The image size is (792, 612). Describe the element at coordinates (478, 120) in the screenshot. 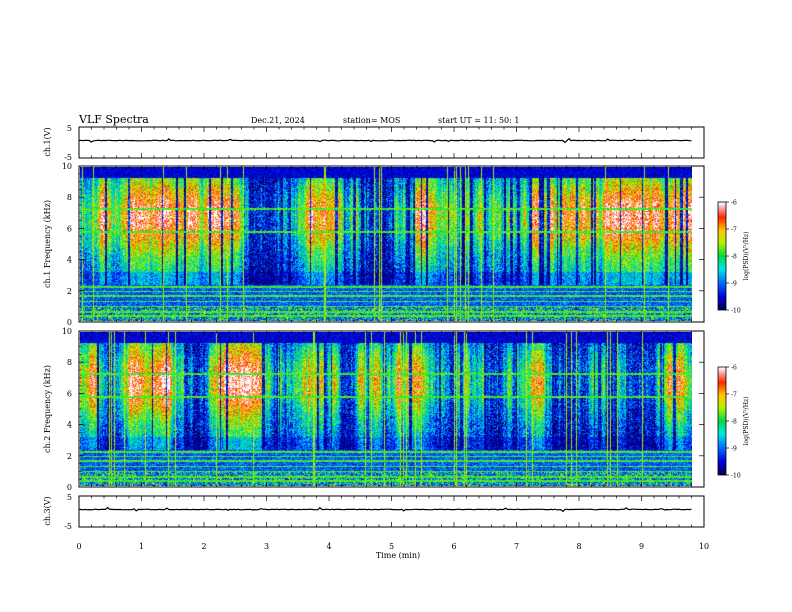

I see `start-time-label: start UT = 11: 50: 1` at that location.